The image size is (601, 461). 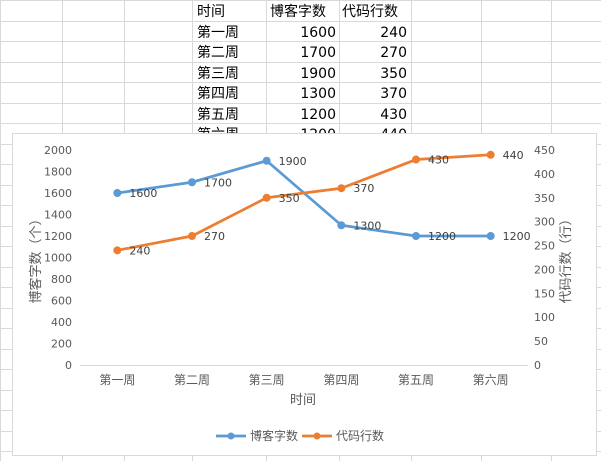 What do you see at coordinates (211, 12) in the screenshot?
I see `header-cell-time: 时间` at bounding box center [211, 12].